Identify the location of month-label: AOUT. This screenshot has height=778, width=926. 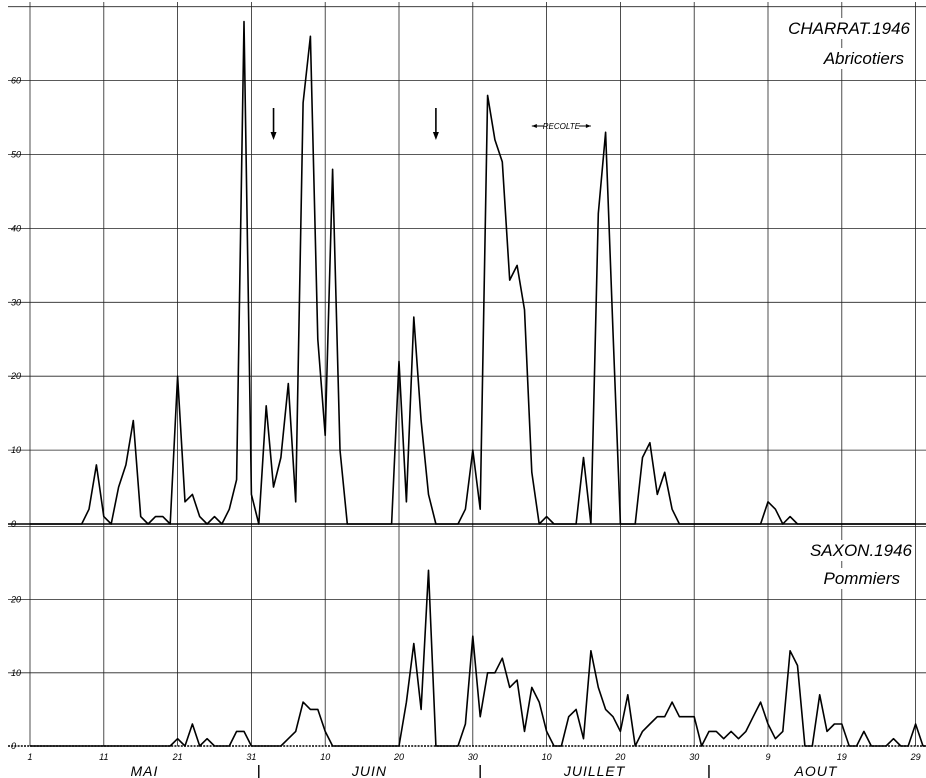
(816, 770).